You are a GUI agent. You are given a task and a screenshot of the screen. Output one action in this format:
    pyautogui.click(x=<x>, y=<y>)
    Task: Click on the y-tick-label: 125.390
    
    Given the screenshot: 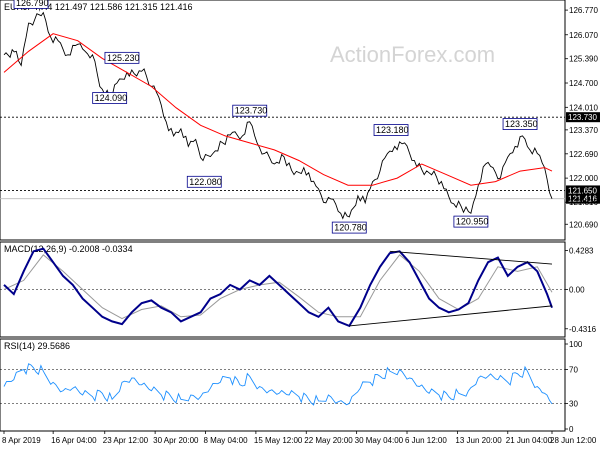 What is the action you would take?
    pyautogui.click(x=583, y=59)
    